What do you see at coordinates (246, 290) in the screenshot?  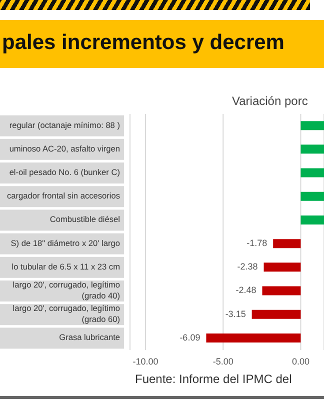 I see `data-label: -2.48` at bounding box center [246, 290].